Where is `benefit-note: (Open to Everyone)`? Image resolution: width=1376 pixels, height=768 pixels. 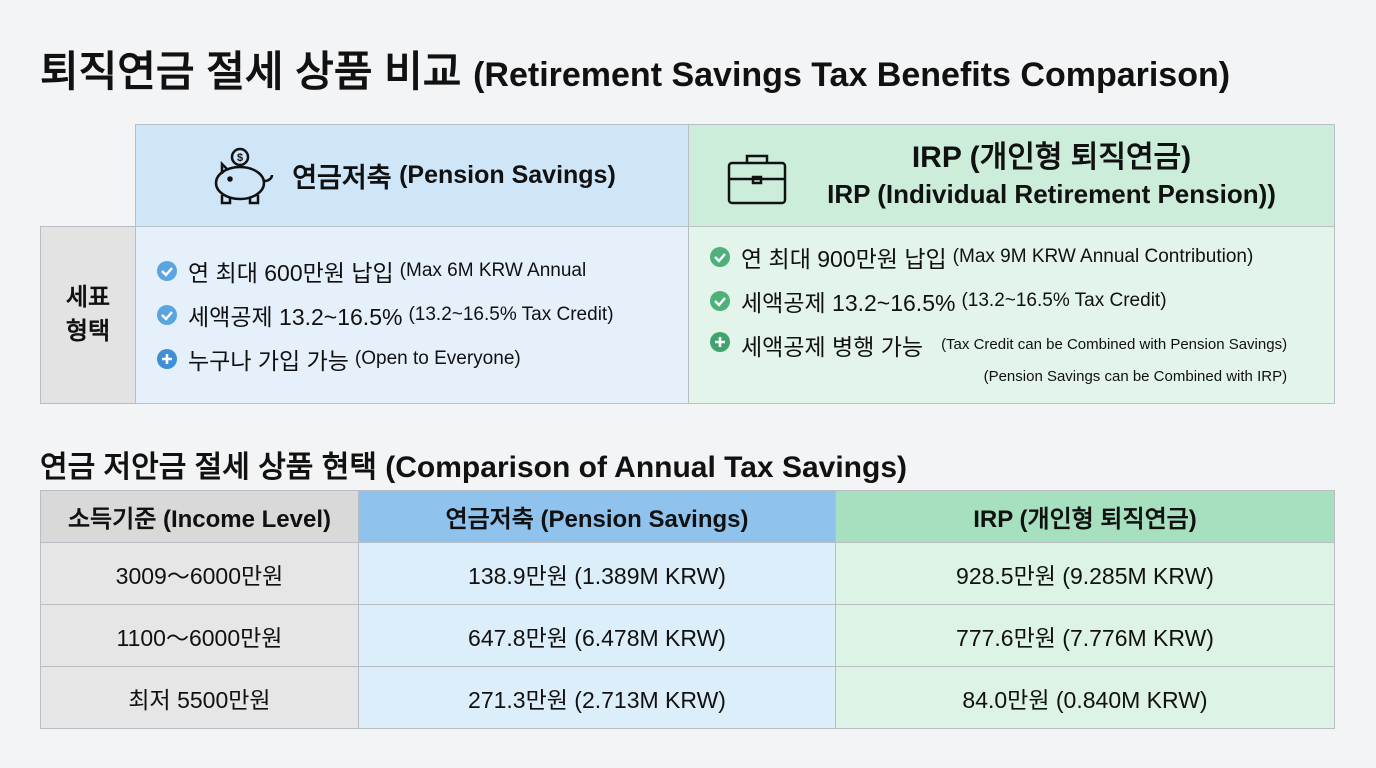
benefit-note: (Open to Everyone) is located at coordinates (437, 358).